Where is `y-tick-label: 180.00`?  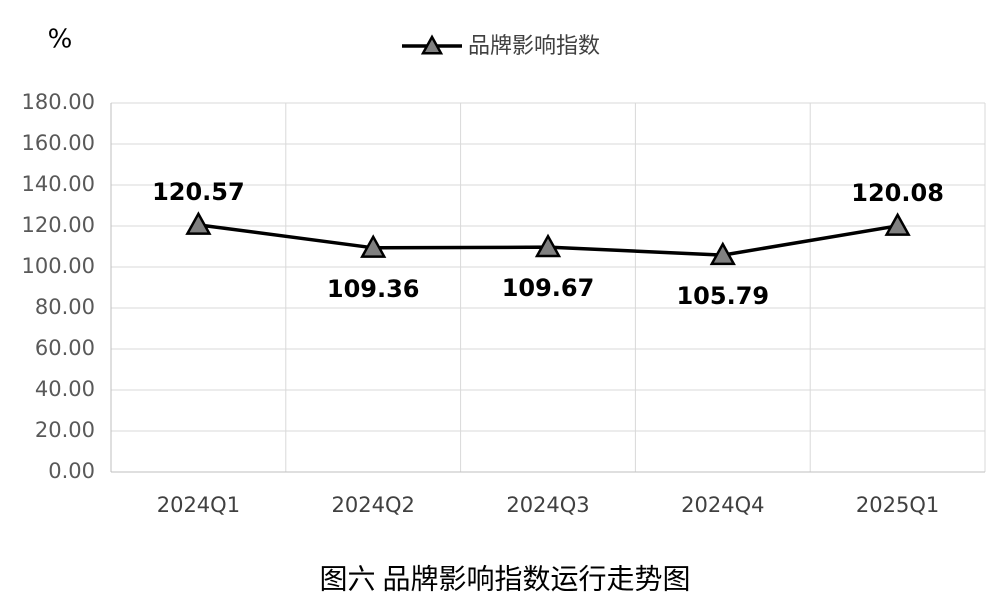
y-tick-label: 180.00 is located at coordinates (58, 102).